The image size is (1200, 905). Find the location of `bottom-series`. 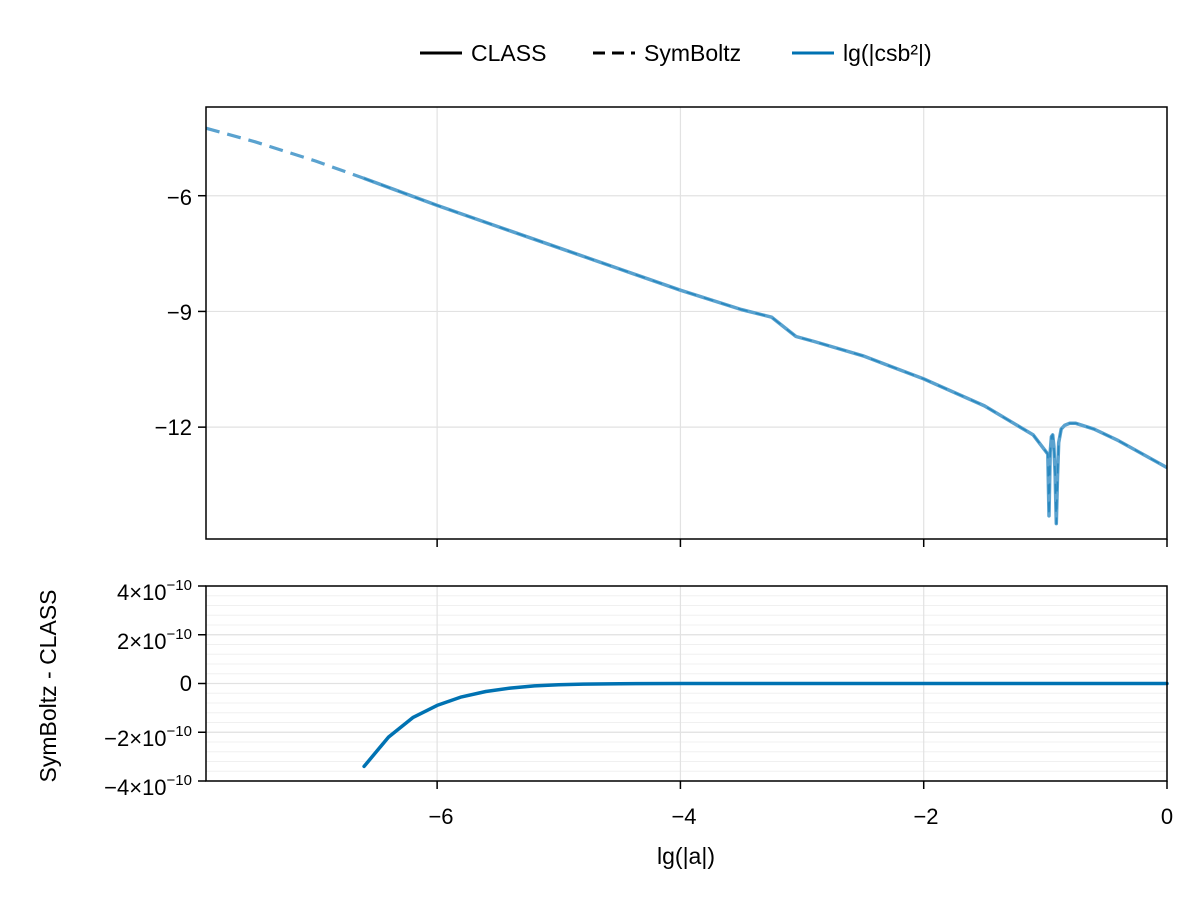

bottom-series is located at coordinates (765, 725).